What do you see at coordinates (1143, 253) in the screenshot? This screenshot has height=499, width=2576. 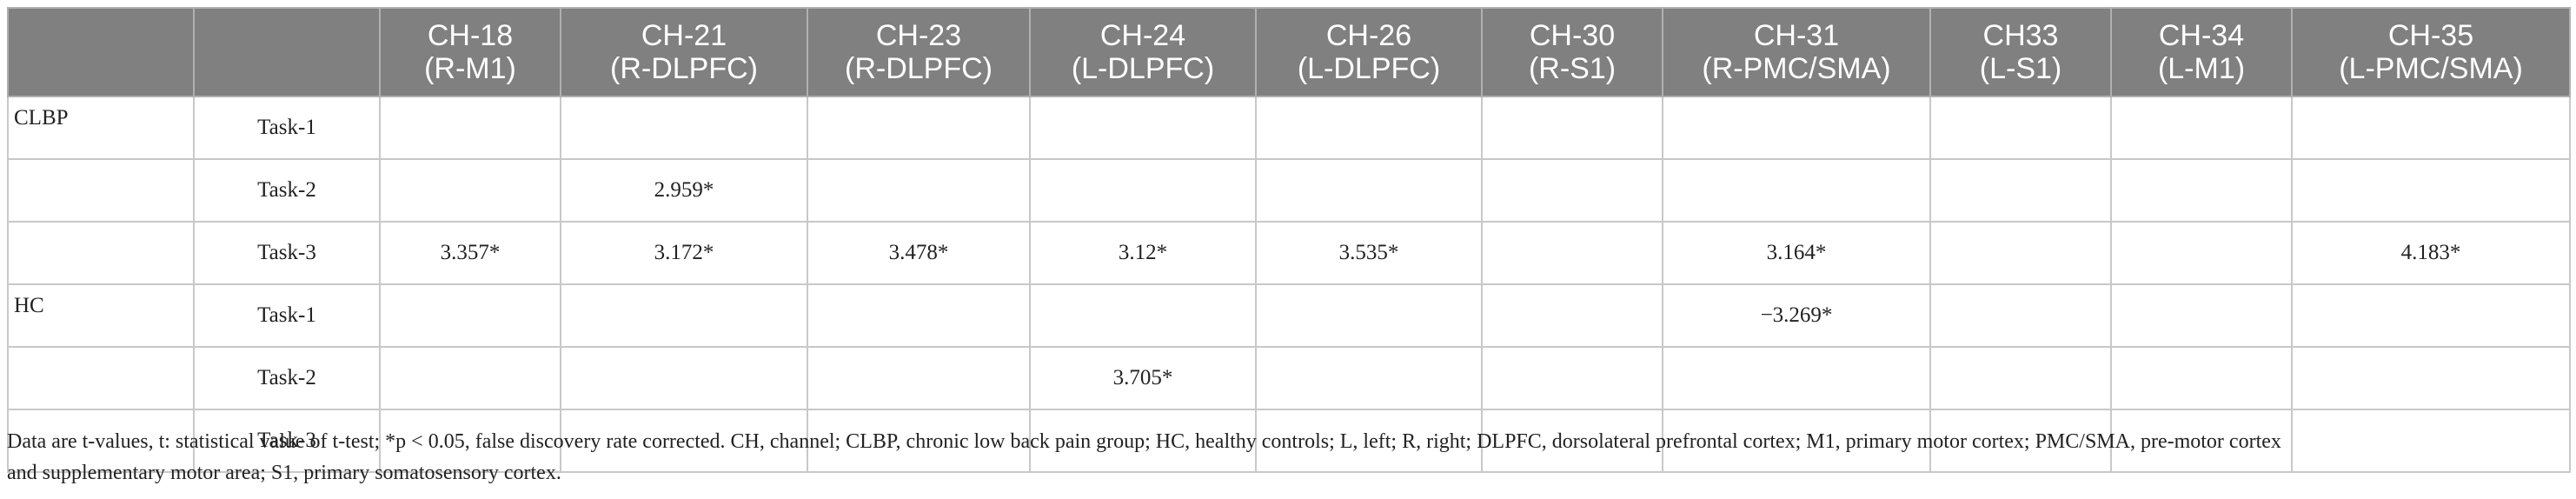 I see `value-cell: 3.12*` at bounding box center [1143, 253].